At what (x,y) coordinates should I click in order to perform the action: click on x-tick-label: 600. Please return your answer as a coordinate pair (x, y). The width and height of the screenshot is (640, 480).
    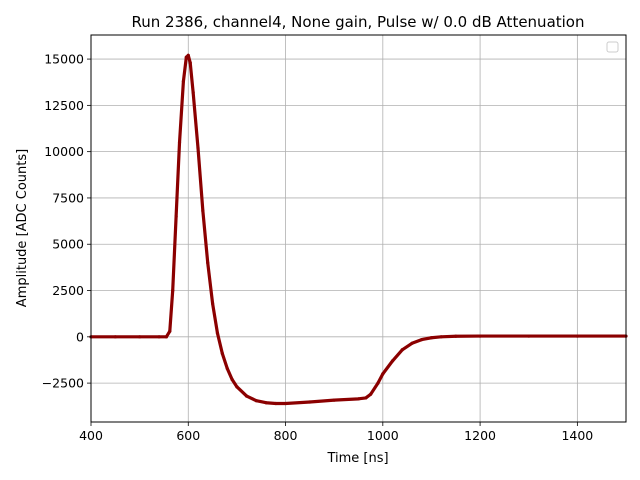
    Looking at the image, I should click on (188, 435).